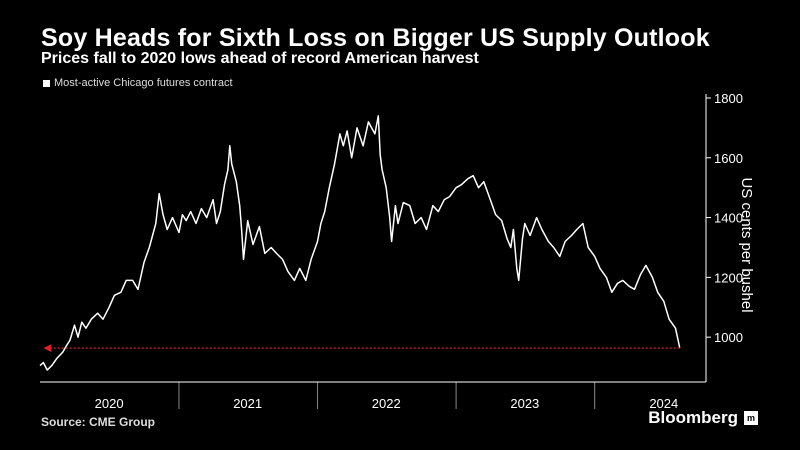 Image resolution: width=800 pixels, height=450 pixels. I want to click on brand-logo: Bloomberg m, so click(703, 418).